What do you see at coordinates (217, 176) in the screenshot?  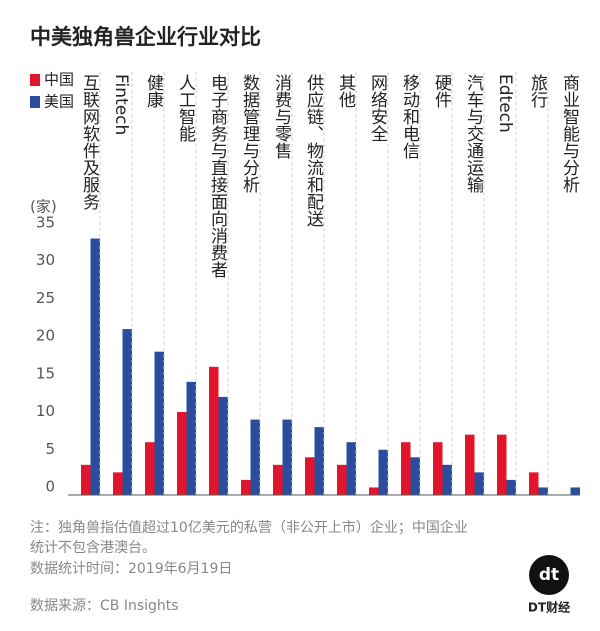 I see `x-tick-label: 电子商务与直接面向消费者` at bounding box center [217, 176].